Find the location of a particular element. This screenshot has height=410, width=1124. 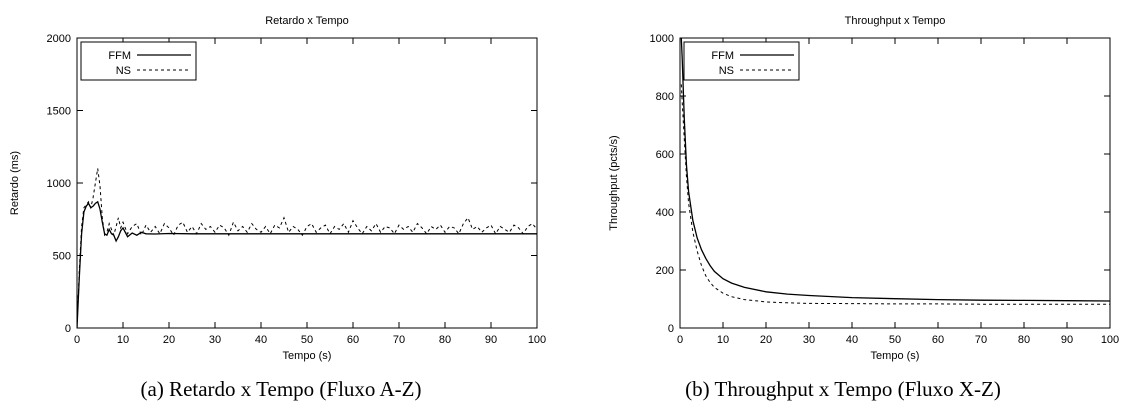

y-tick-label: 2000 is located at coordinates (59, 39).